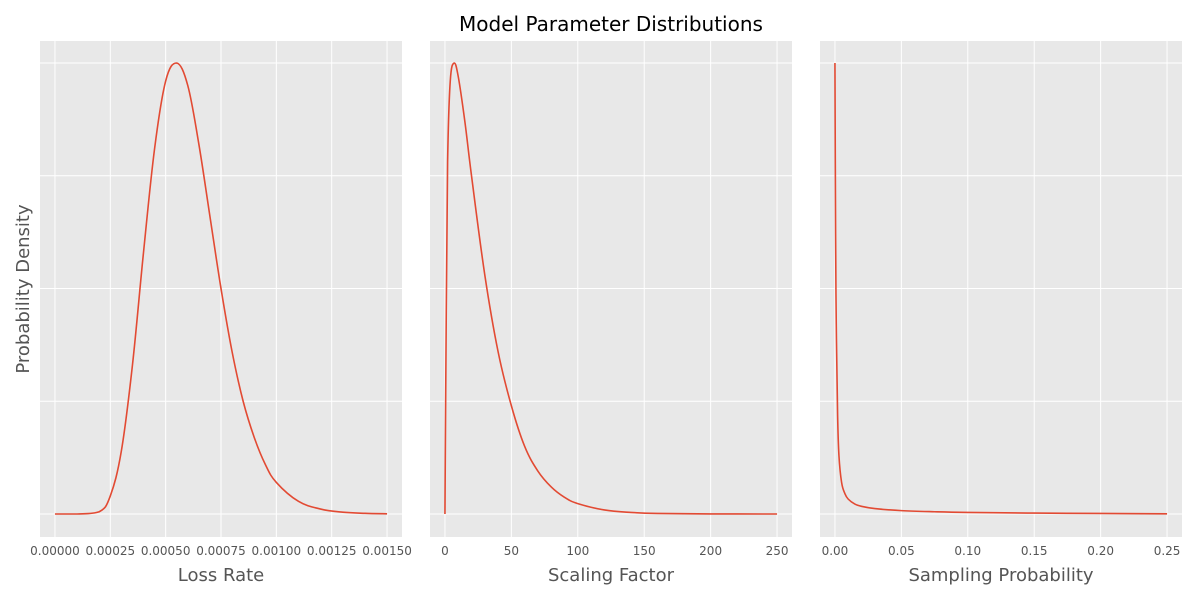 Image resolution: width=1200 pixels, height=600 pixels. I want to click on x-tick-label: 100, so click(577, 551).